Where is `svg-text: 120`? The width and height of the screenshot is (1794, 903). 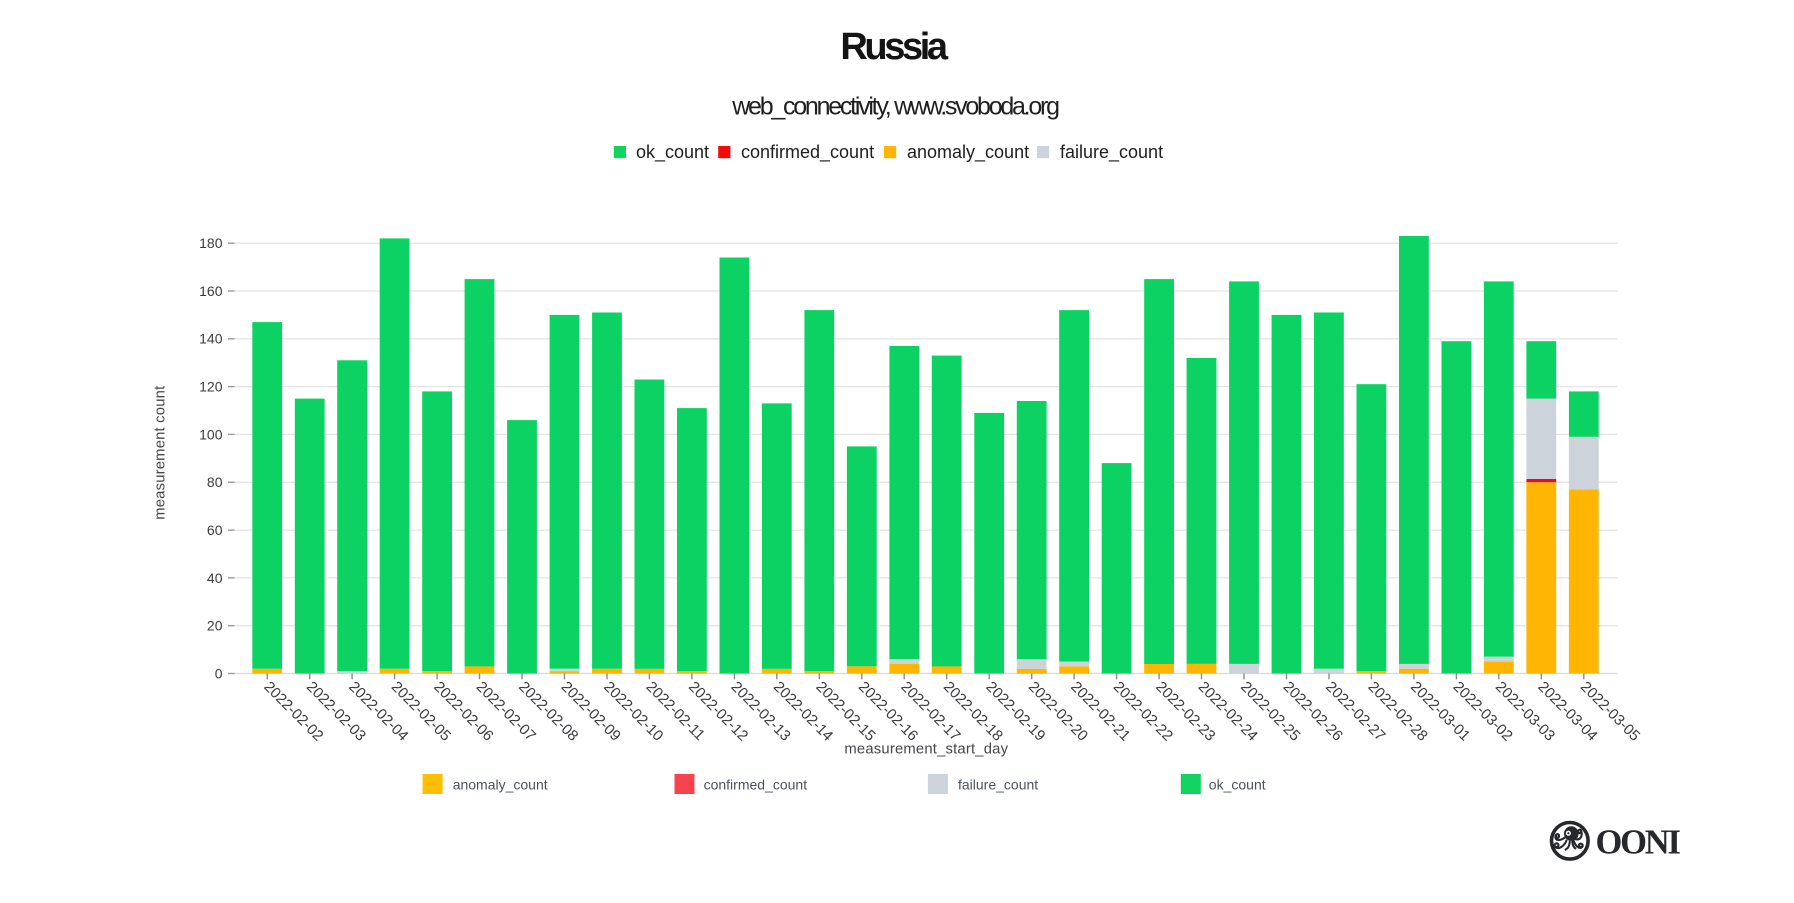
svg-text: 120 is located at coordinates (211, 387).